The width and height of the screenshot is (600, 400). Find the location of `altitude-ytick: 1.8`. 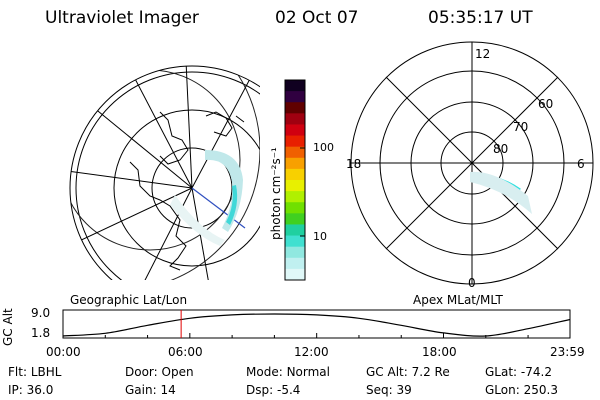

altitude-ytick: 1.8 is located at coordinates (41, 333).